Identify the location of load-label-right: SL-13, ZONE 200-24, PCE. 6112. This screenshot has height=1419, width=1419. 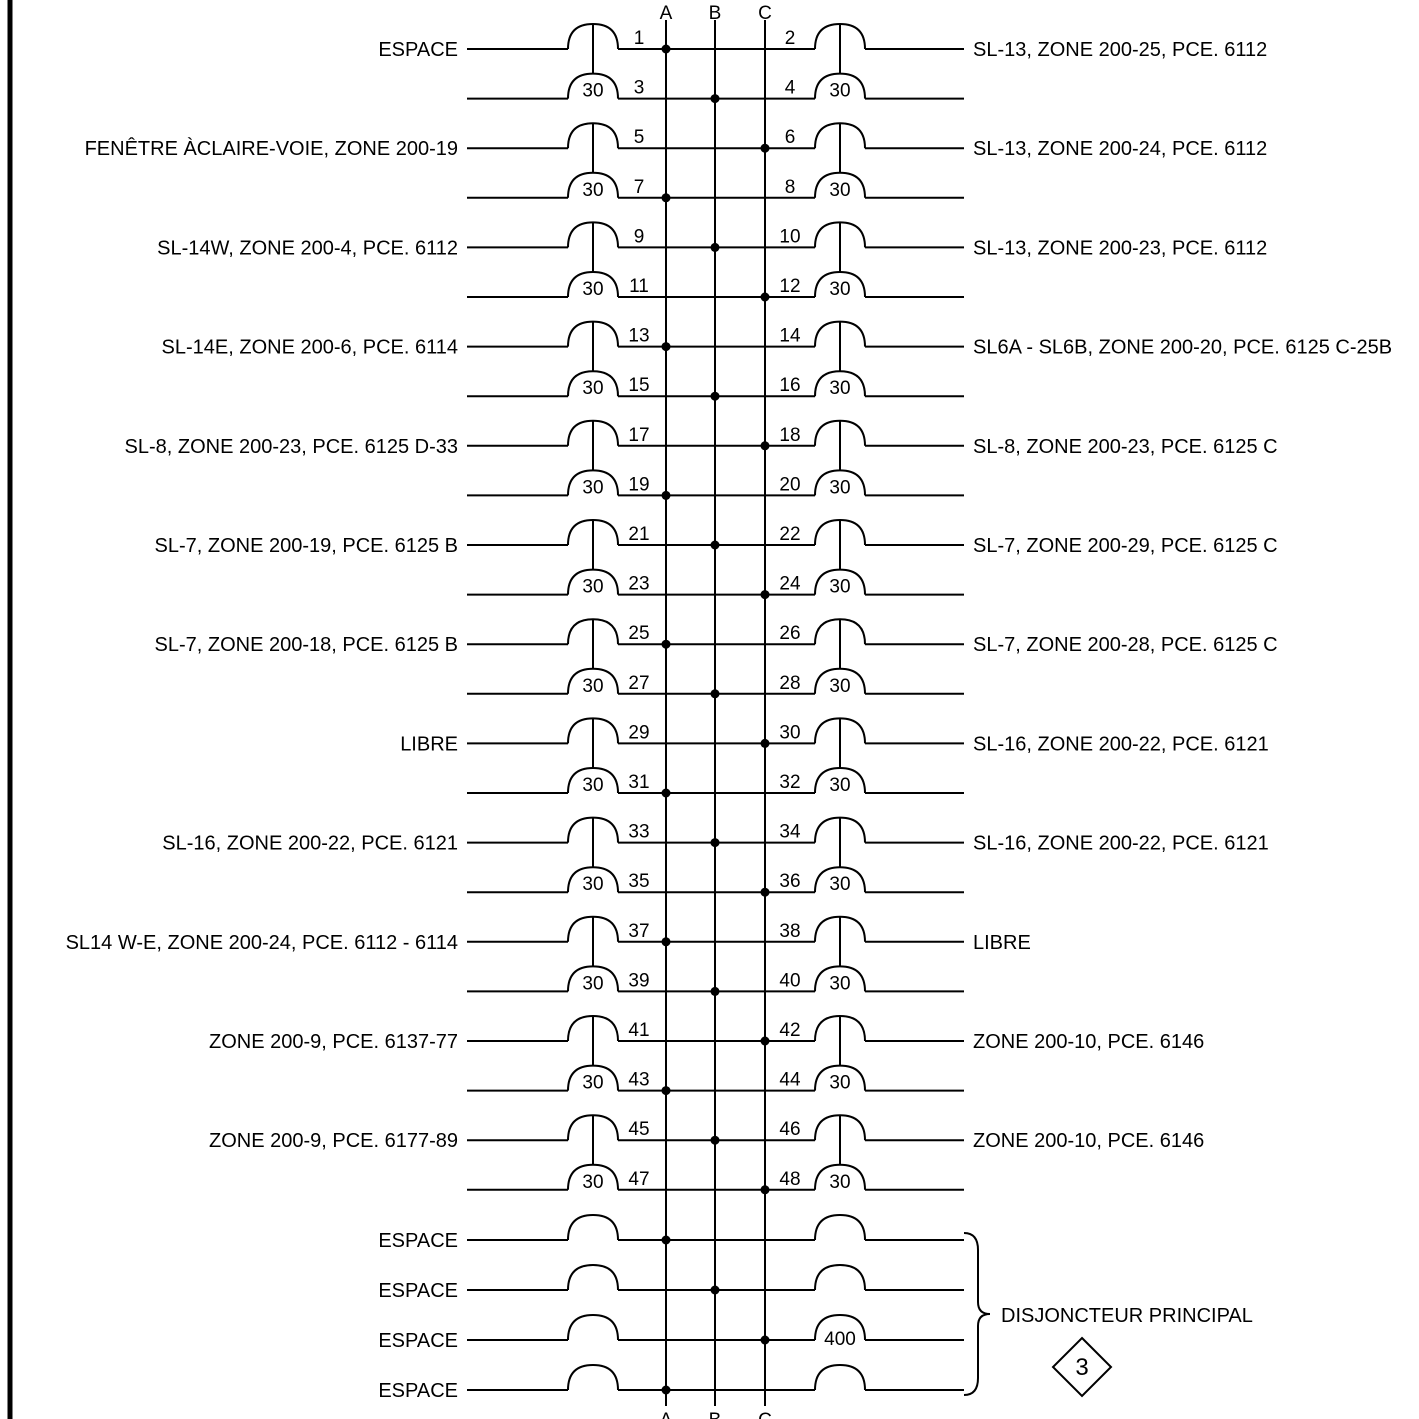
(1120, 149).